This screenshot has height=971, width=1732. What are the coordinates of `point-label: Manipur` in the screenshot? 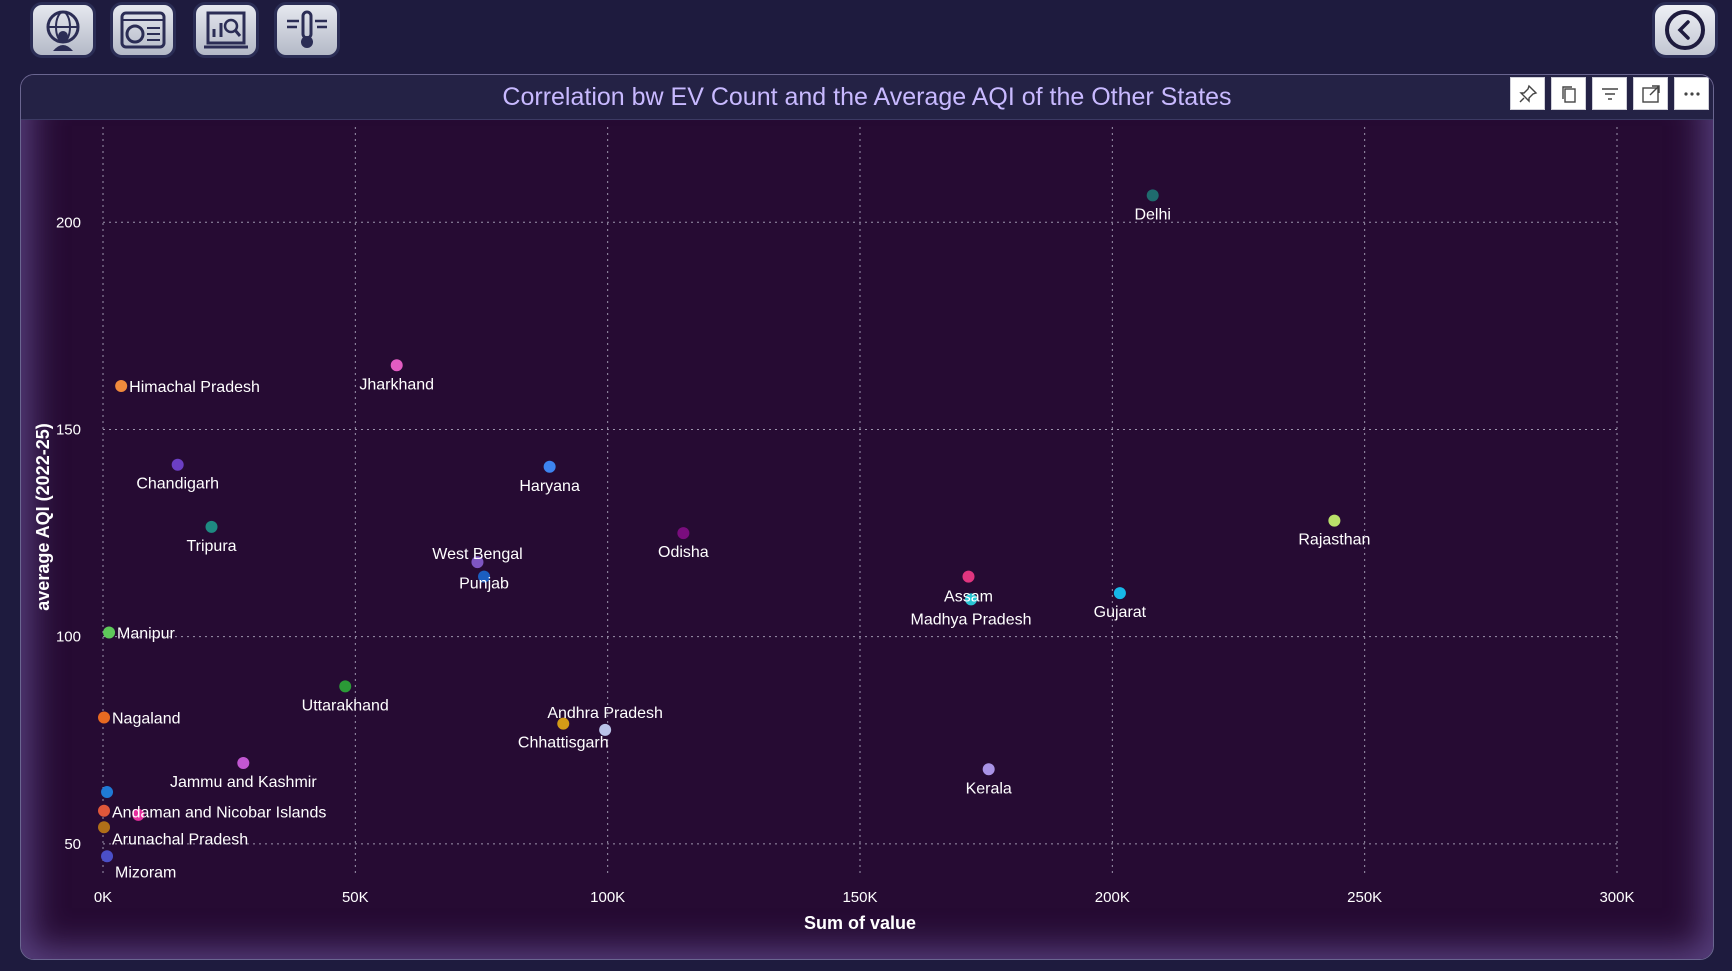 It's located at (146, 634).